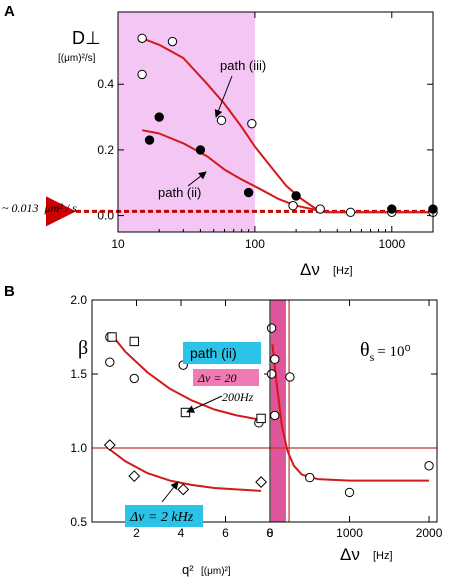  What do you see at coordinates (136, 533) in the screenshot?
I see `bl-xtick-label: 2` at bounding box center [136, 533].